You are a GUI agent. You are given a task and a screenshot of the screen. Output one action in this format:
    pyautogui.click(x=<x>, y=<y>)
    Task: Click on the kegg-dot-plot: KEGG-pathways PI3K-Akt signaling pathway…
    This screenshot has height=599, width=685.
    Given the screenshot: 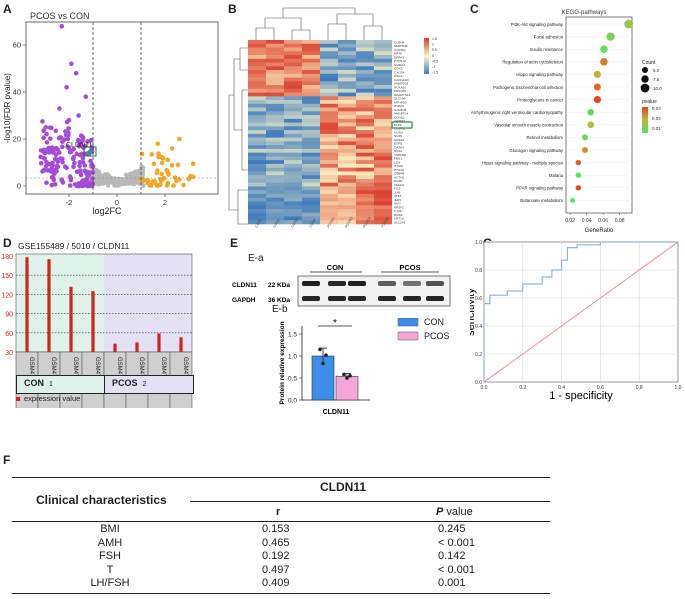 What is the action you would take?
    pyautogui.click(x=566, y=122)
    